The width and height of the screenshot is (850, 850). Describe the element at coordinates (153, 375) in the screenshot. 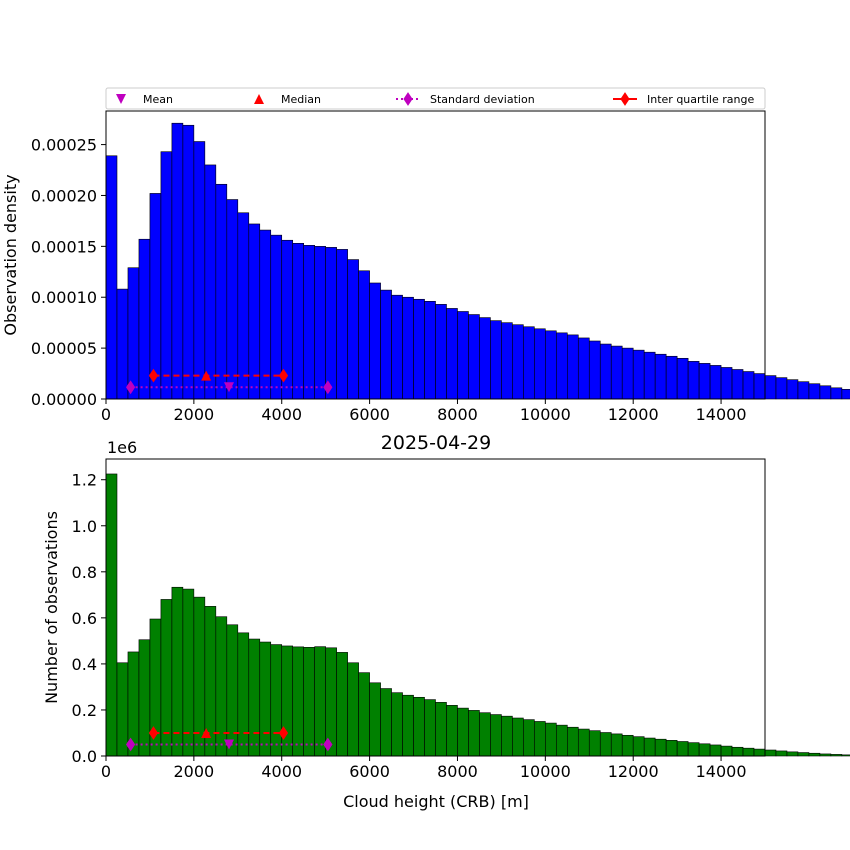

I see `iqr-low-marker` at that location.